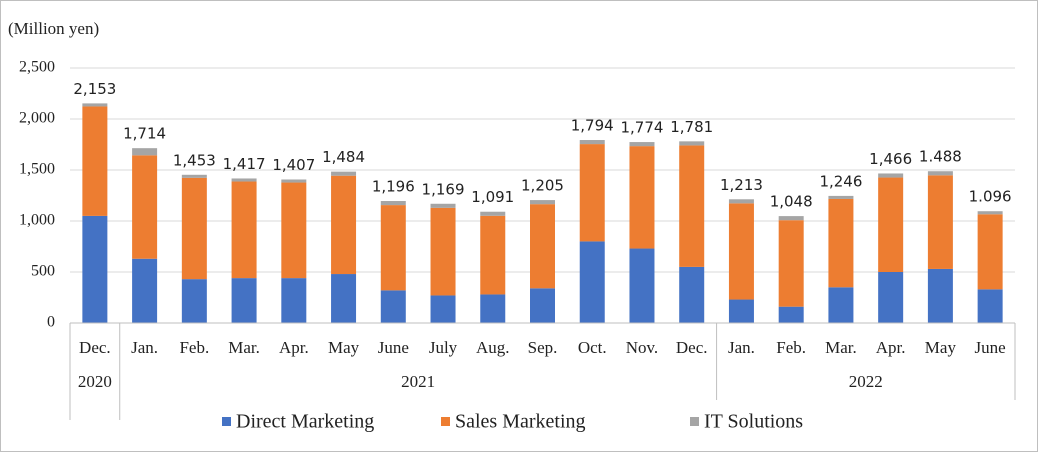  Describe the element at coordinates (94, 89) in the screenshot. I see `total-label: 2,153` at that location.